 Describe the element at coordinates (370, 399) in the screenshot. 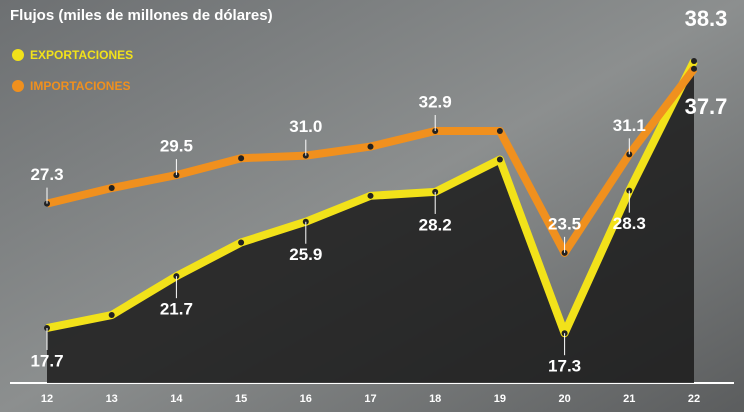

I see `x-tick-label: 17` at that location.